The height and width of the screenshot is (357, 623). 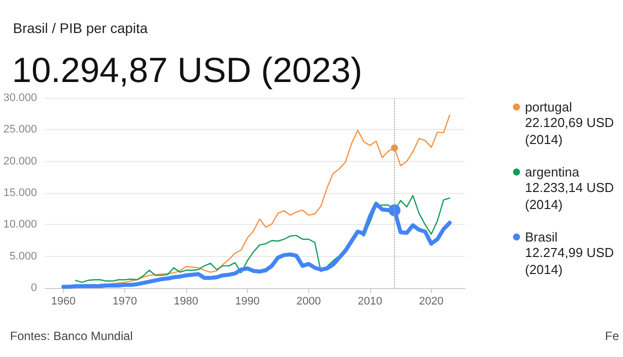 I want to click on y-tick-label: 30.000, so click(x=20, y=98).